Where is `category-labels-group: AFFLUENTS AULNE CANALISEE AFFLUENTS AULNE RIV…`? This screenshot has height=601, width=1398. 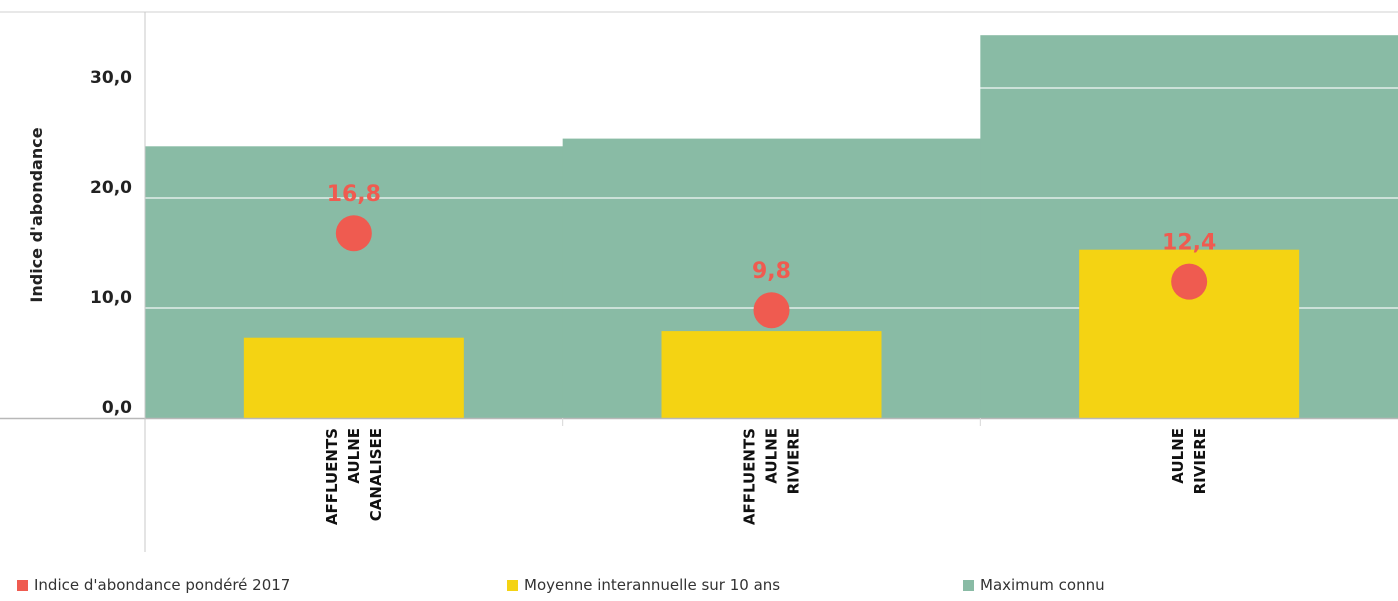
category-labels-group: AFFLUENTS AULNE CANALISEE AFFLUENTS AULNE RIV… is located at coordinates (766, 476).